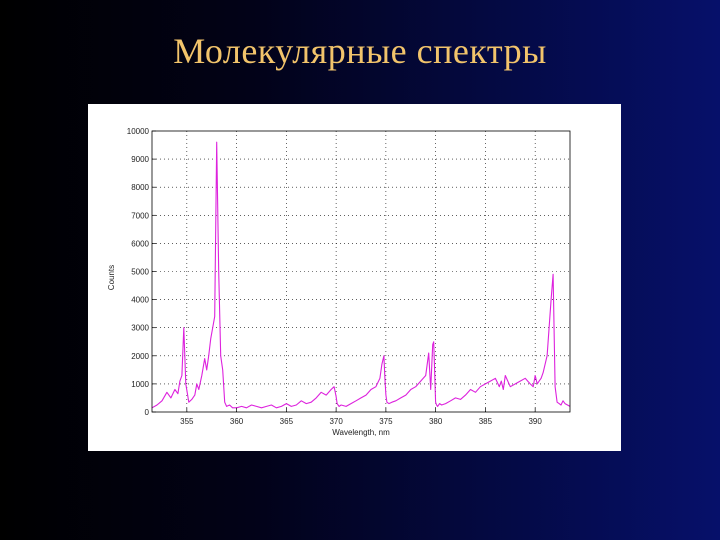  Describe the element at coordinates (360, 51) in the screenshot. I see `slide-title: Молекулярные спектры` at that location.